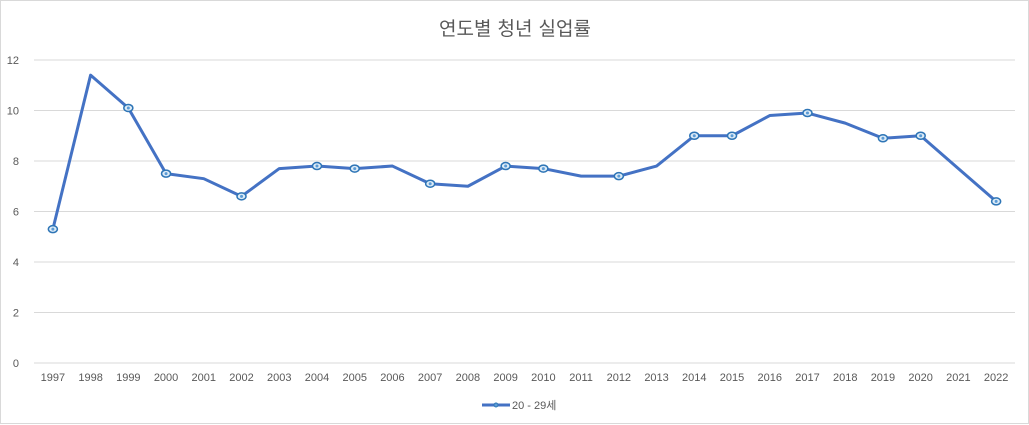 The height and width of the screenshot is (425, 1029). Describe the element at coordinates (13, 61) in the screenshot. I see `y-tick-label: 12` at that location.